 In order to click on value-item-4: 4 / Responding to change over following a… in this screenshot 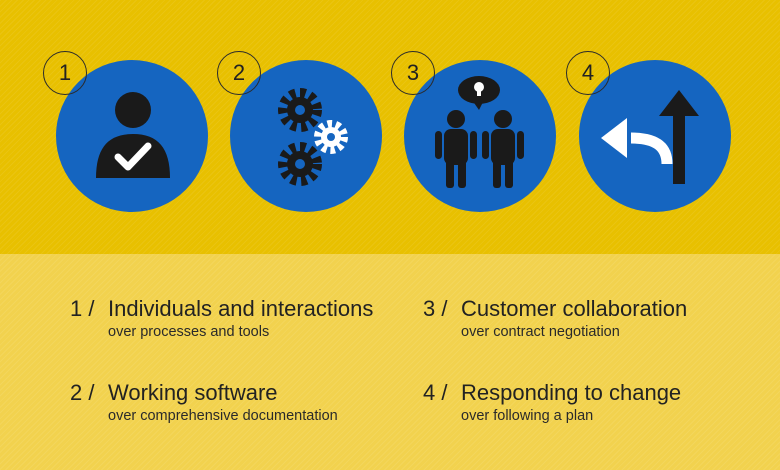, I will do `click(552, 403)`.